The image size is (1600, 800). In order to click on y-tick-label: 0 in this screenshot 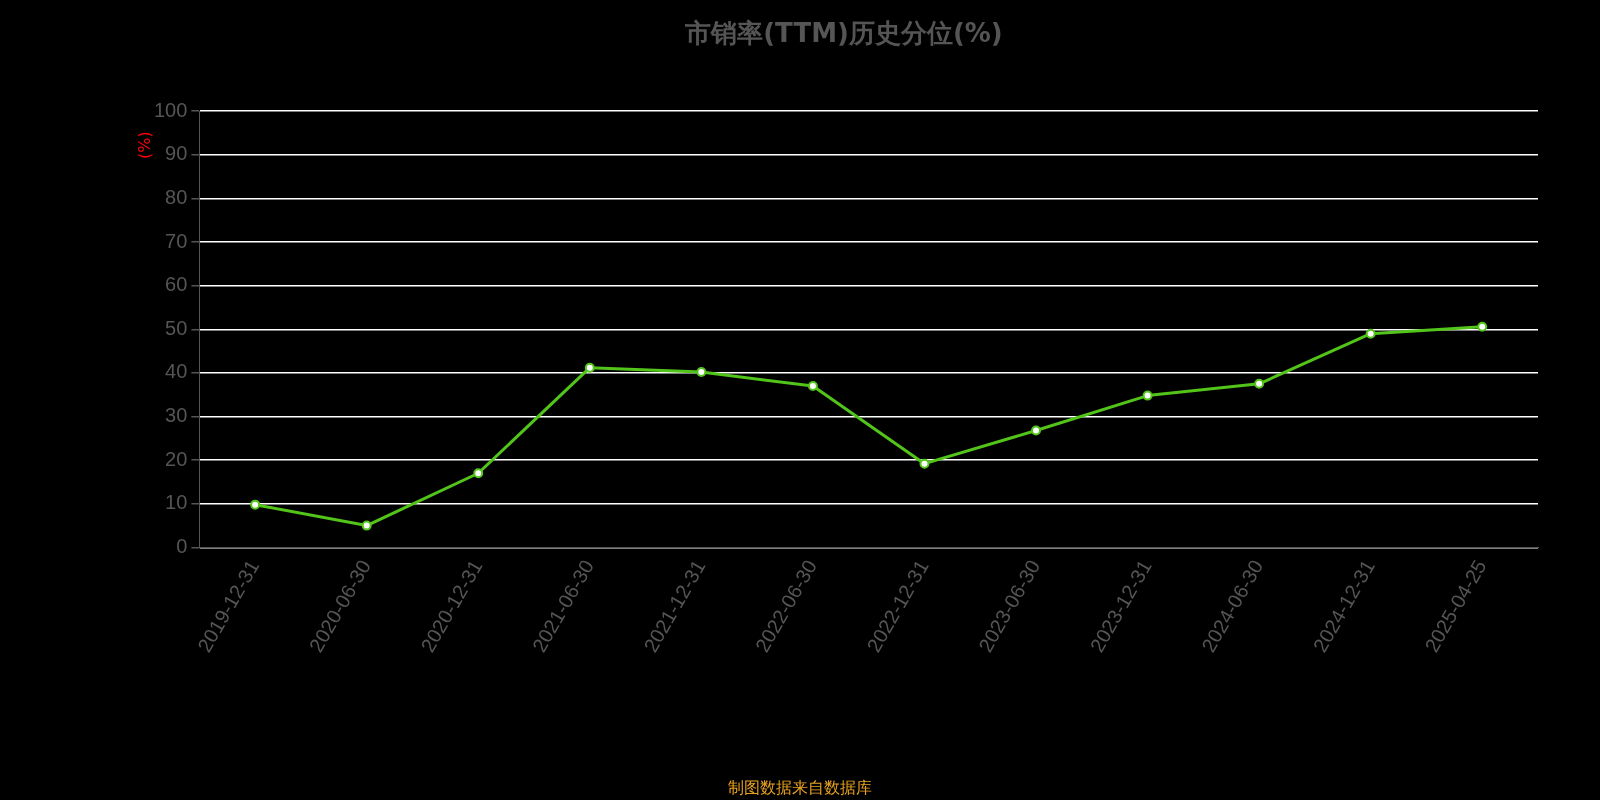, I will do `click(182, 545)`.